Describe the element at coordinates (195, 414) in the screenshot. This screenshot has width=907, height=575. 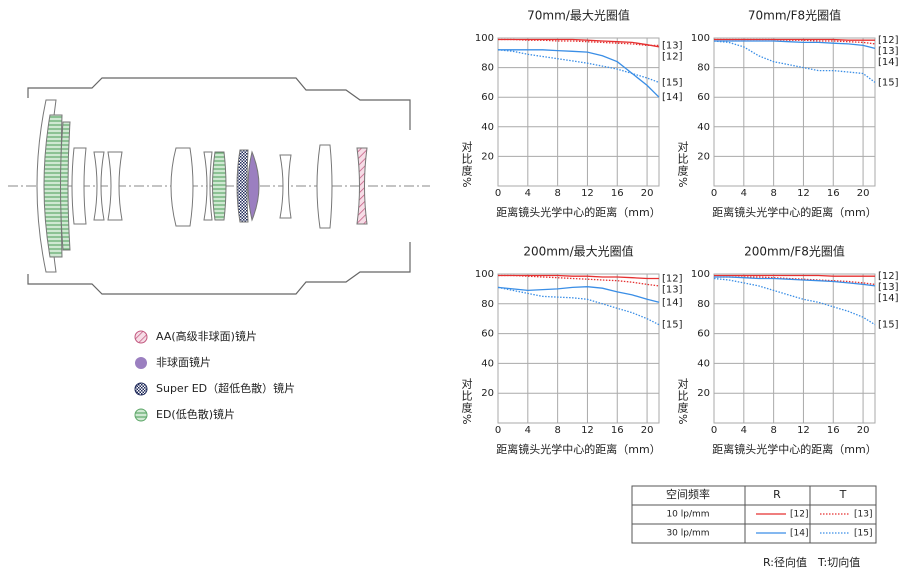
I see `legend-label: ED(低色散)镜片` at that location.